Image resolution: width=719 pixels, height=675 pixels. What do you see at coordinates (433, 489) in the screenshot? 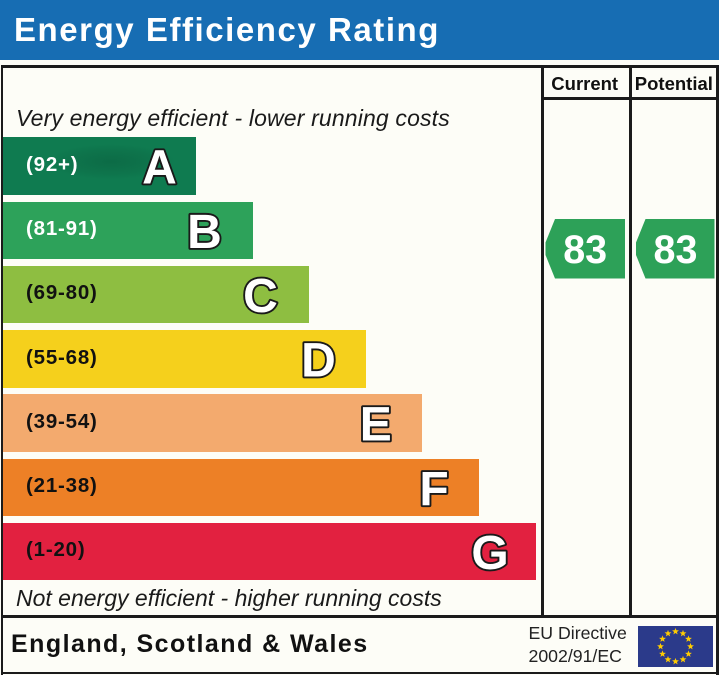
I see `svg-text: F` at bounding box center [433, 489].